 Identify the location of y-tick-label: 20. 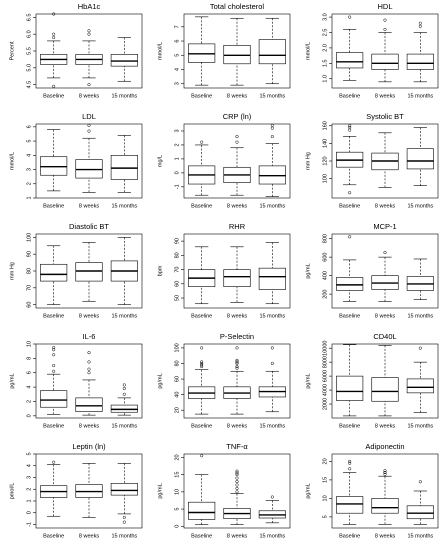
(177, 457).